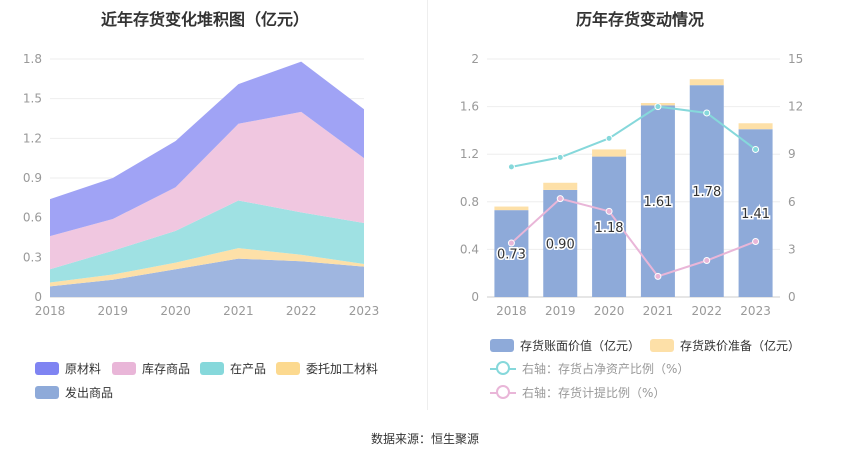  I want to click on left-ytick-5: 1.5, so click(32, 99).